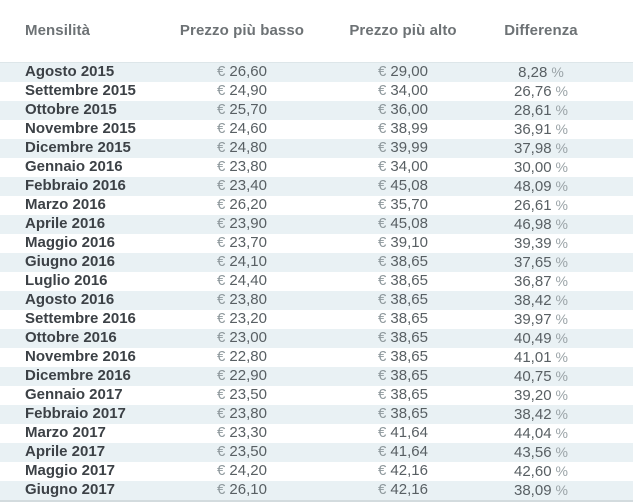 Image resolution: width=633 pixels, height=502 pixels. Describe the element at coordinates (80, 128) in the screenshot. I see `month-cell: Novembre 2015` at that location.